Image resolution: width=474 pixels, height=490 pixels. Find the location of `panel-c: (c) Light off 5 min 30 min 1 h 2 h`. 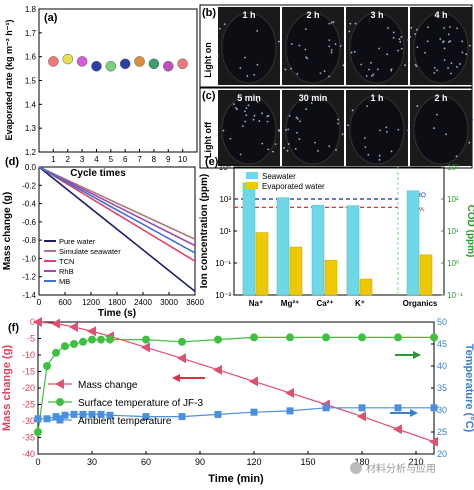

panel-c: (c) Light off 5 min 30 min 1 h 2 h is located at coordinates (336, 128).